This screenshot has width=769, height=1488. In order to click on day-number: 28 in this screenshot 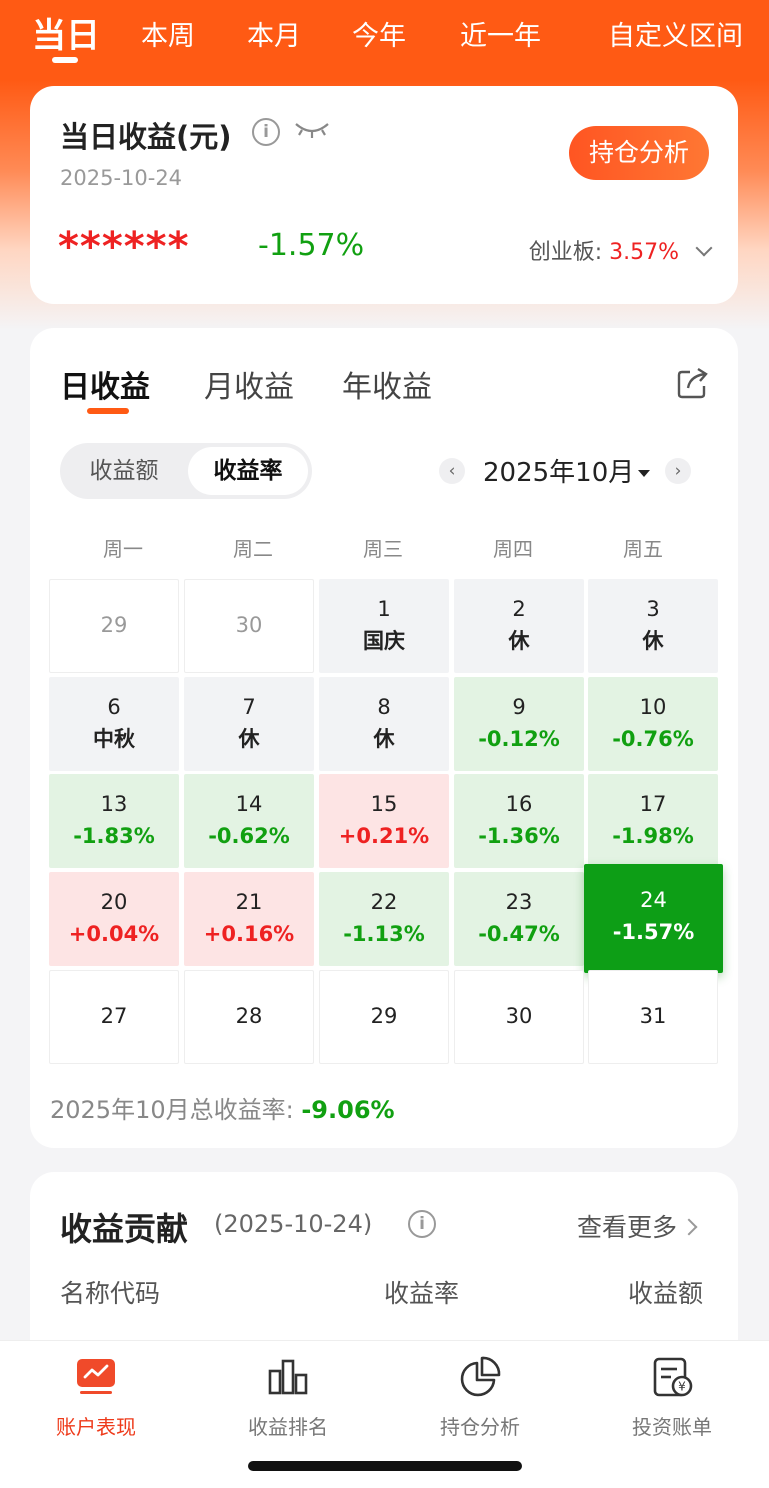, I will do `click(249, 1016)`.